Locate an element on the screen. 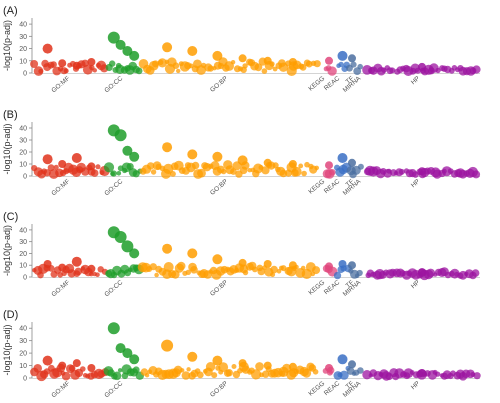 The image size is (500, 403). panel-label: (C) is located at coordinates (10, 217).